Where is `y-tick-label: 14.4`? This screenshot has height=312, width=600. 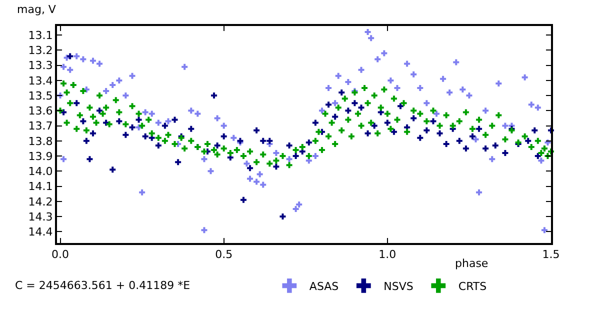
y-tick-label: 14.4 is located at coordinates (40, 232).